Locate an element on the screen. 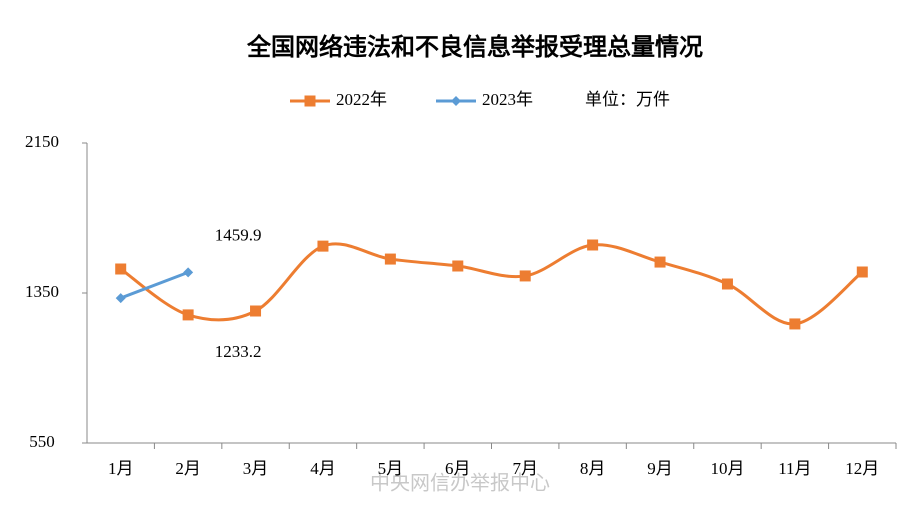 Image resolution: width=919 pixels, height=505 pixels. data-label: 1459.9 is located at coordinates (238, 234).